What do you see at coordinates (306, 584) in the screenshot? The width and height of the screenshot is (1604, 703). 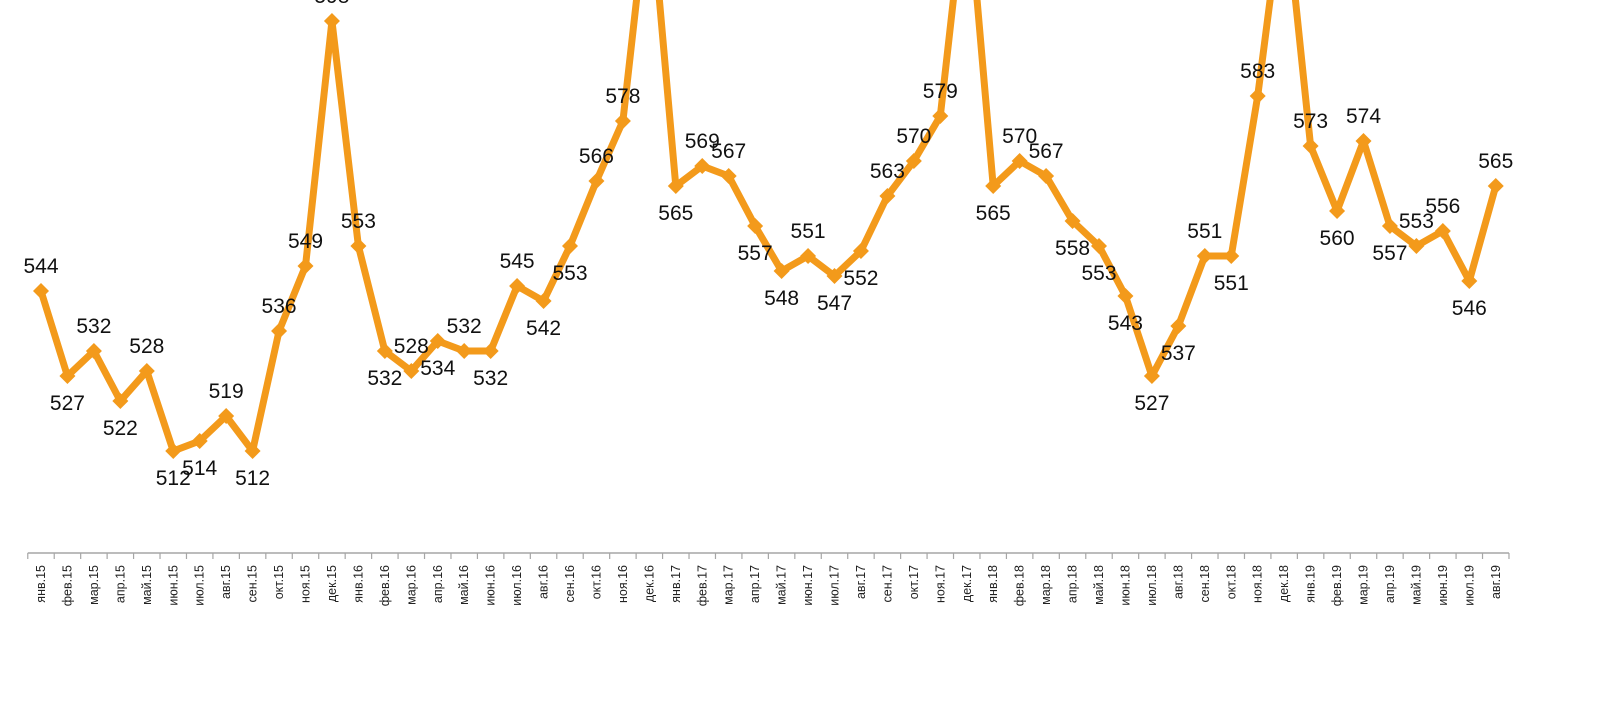 I see `x-tick-label: ноя.15` at bounding box center [306, 584].